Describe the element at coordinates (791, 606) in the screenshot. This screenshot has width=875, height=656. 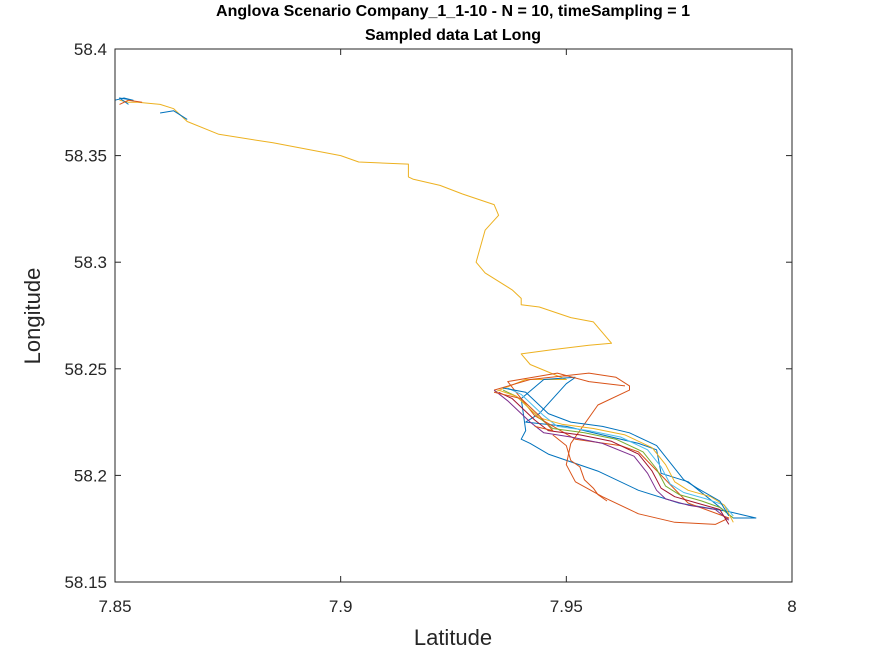
I see `x-tick-label: 8` at that location.